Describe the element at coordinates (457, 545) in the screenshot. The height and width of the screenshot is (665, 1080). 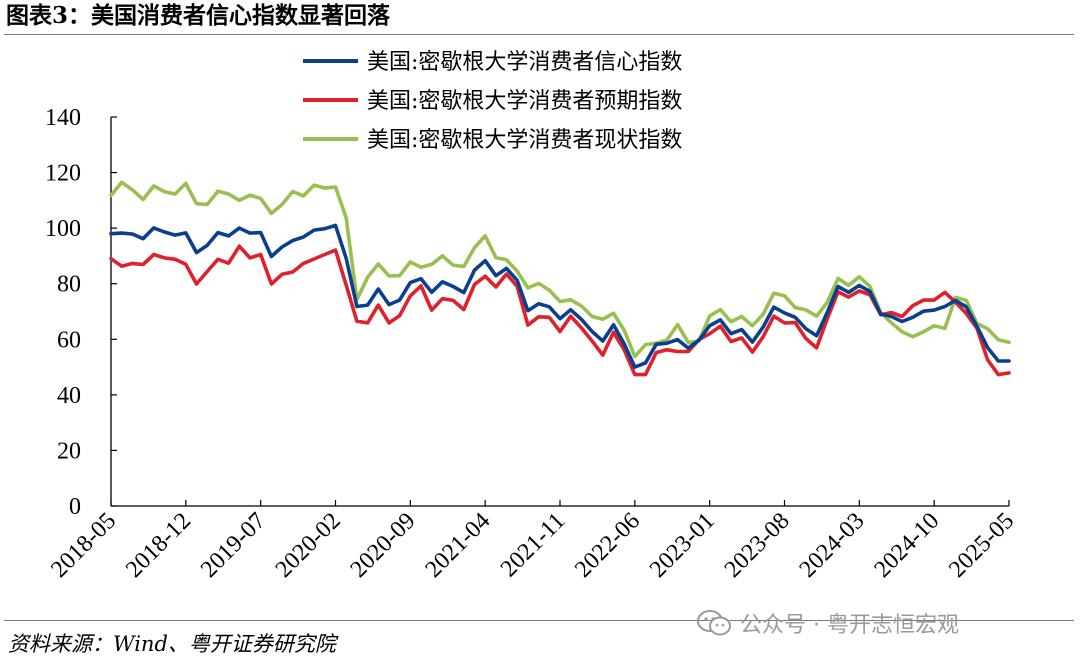
I see `x-tick-label: 2021-04` at that location.